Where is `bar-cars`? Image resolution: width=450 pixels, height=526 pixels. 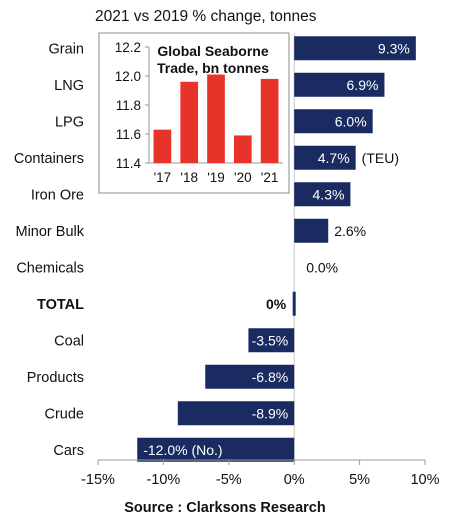
bar-cars is located at coordinates (216, 449).